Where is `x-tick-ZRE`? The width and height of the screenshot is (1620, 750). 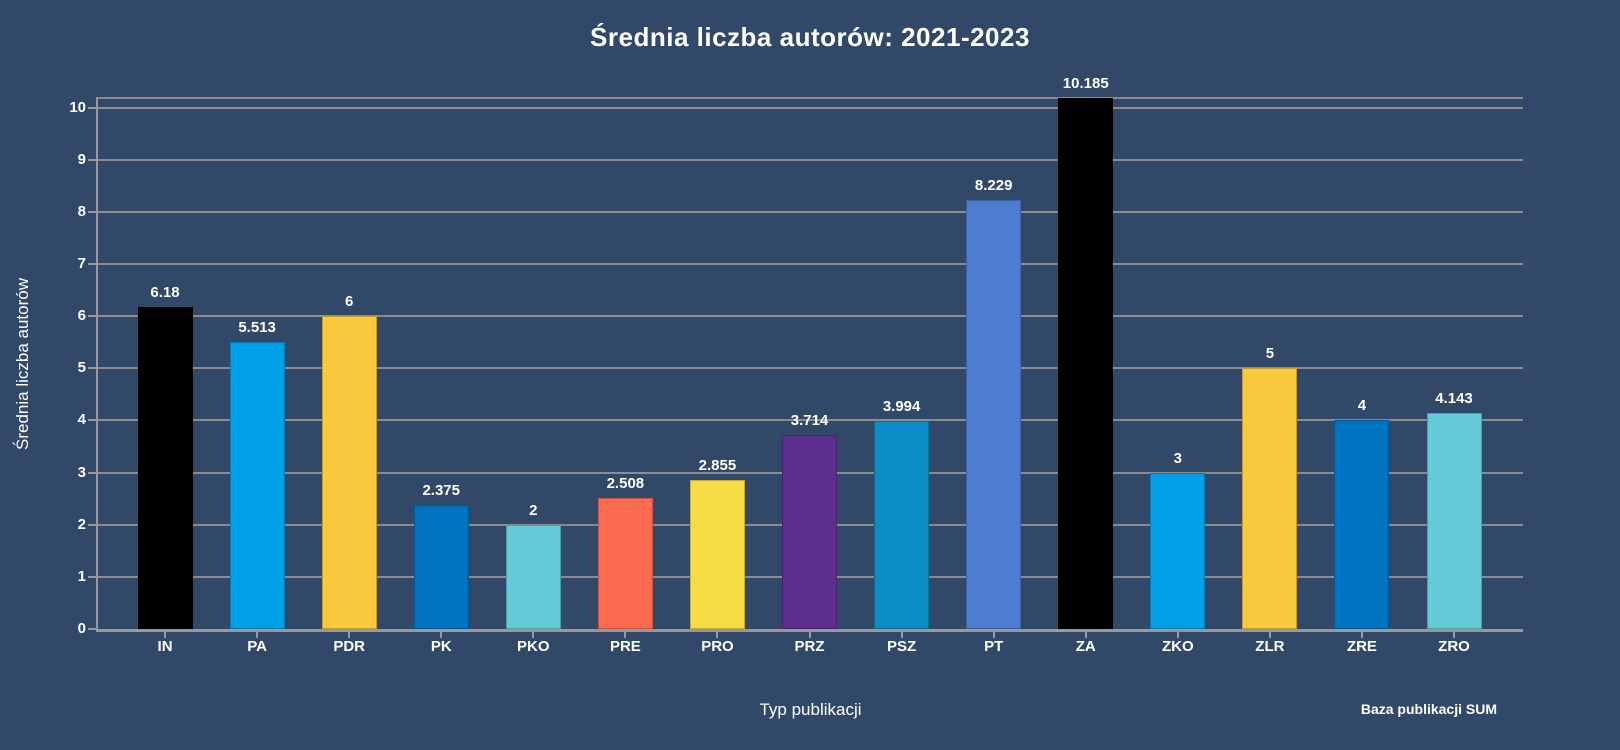
x-tick-ZRE is located at coordinates (1361, 635).